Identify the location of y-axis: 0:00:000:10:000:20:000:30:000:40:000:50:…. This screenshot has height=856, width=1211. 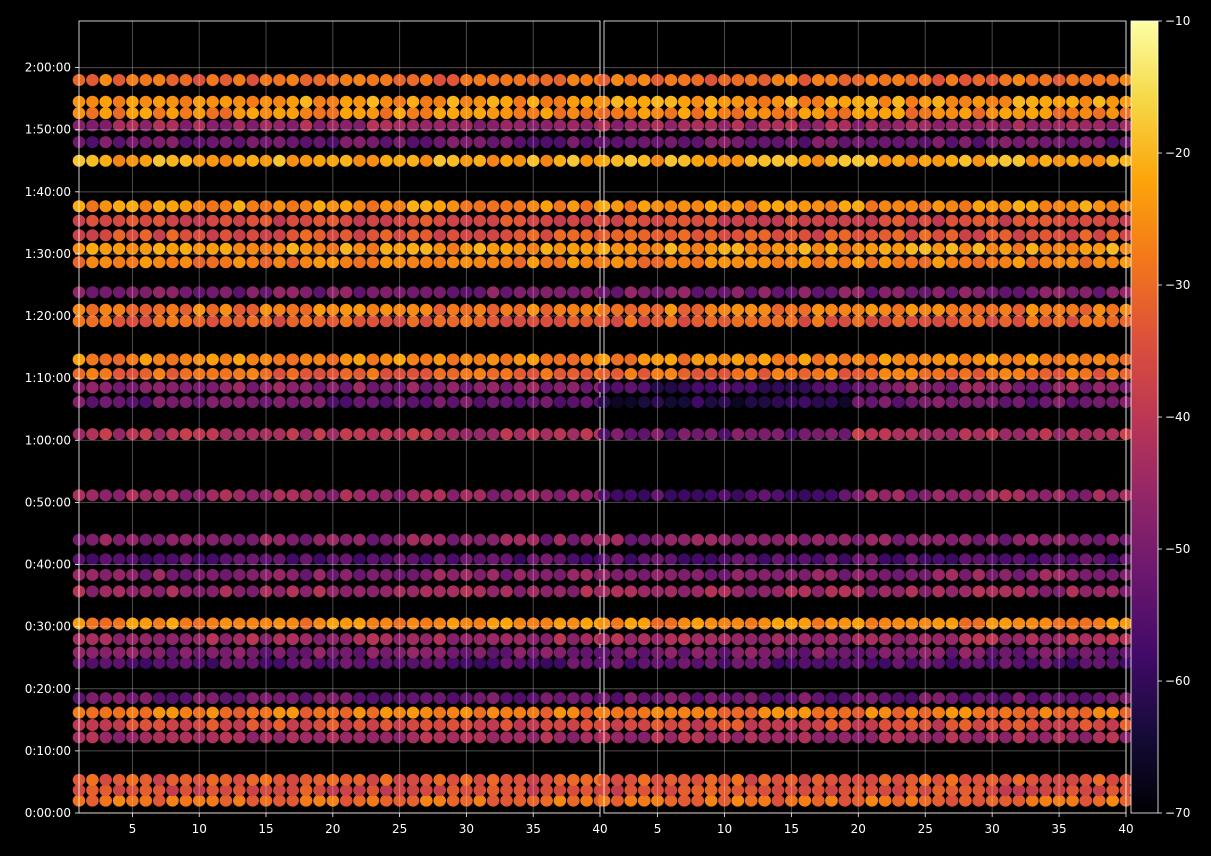
(52, 440).